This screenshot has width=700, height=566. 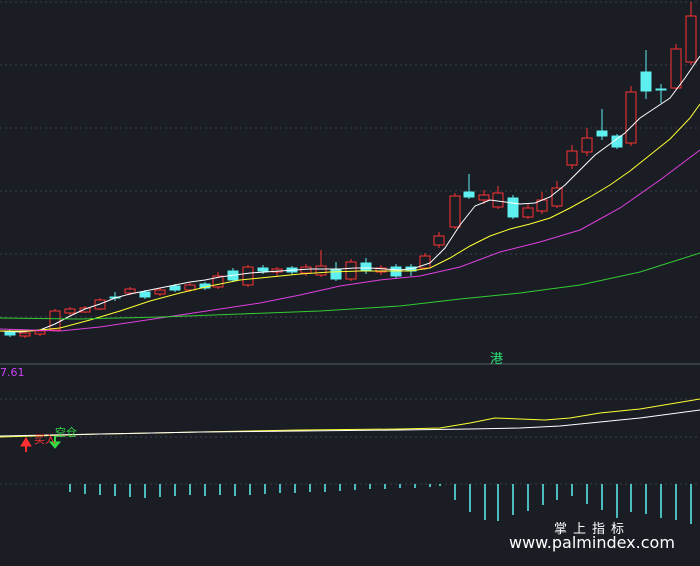 I want to click on indicator-value: 7.61, so click(x=12, y=372).